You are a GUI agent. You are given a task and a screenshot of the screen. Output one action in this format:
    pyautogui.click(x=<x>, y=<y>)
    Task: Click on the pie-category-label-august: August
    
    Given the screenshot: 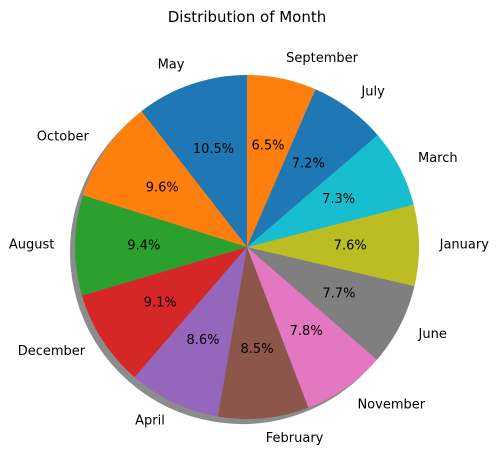 What is the action you would take?
    pyautogui.click(x=32, y=245)
    